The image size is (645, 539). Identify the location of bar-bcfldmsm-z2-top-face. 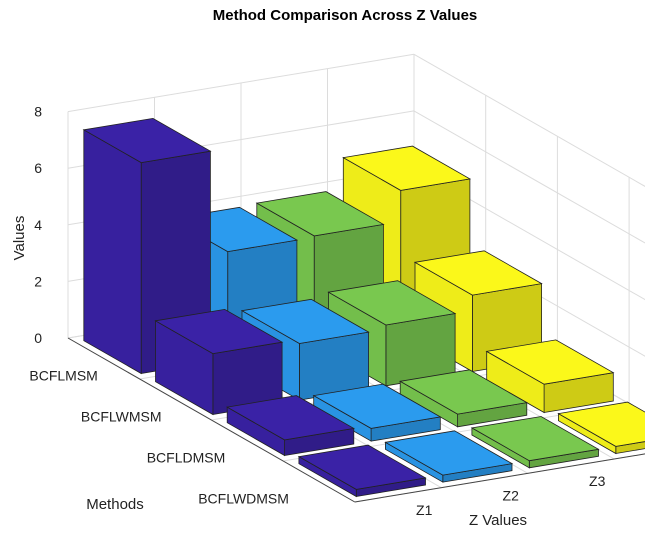
(377, 406).